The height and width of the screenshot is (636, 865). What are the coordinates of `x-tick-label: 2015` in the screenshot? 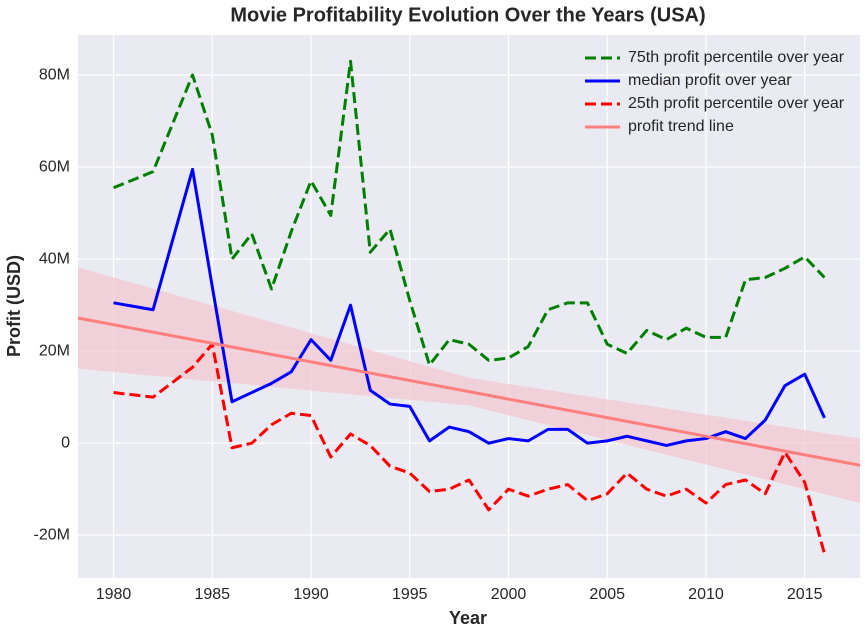 It's located at (805, 594).